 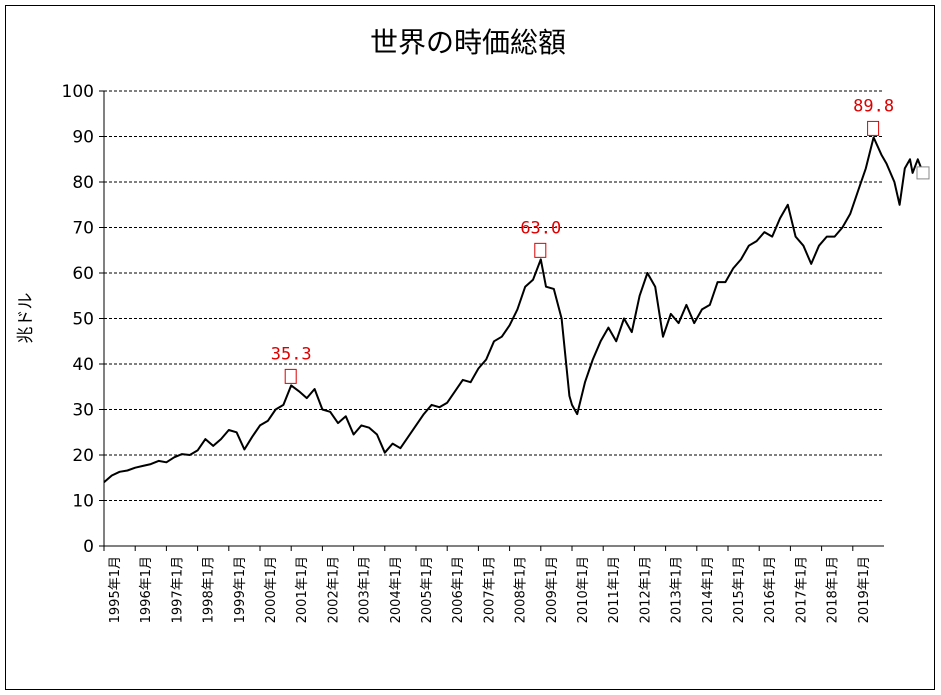 I want to click on x-tick-label-20: 2015年1月, so click(x=739, y=589).